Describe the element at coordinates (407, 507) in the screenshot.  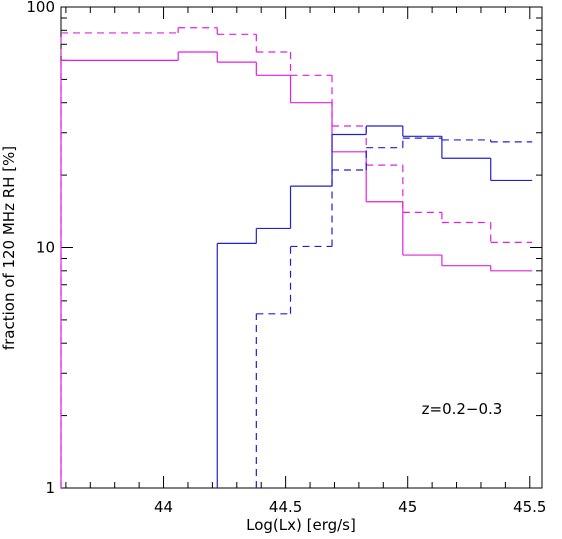
I see `x-tick-label: 45` at that location.